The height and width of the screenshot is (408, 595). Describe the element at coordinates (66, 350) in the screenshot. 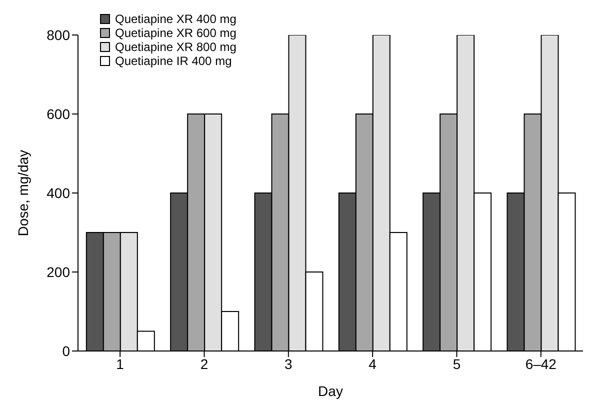

I see `y-tick-label: 0` at that location.